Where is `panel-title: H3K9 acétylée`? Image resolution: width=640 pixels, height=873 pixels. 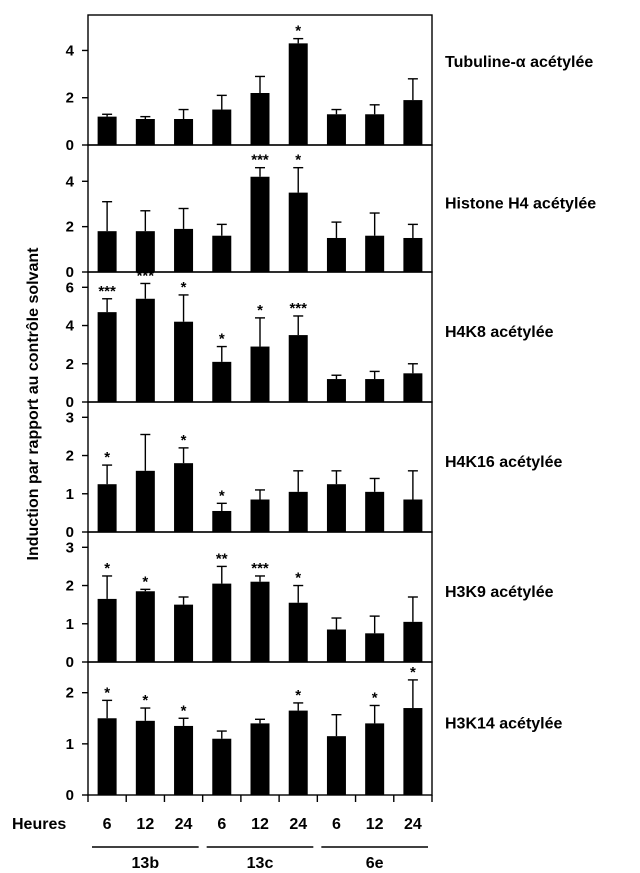
panel-title: H3K9 acétylée is located at coordinates (499, 592).